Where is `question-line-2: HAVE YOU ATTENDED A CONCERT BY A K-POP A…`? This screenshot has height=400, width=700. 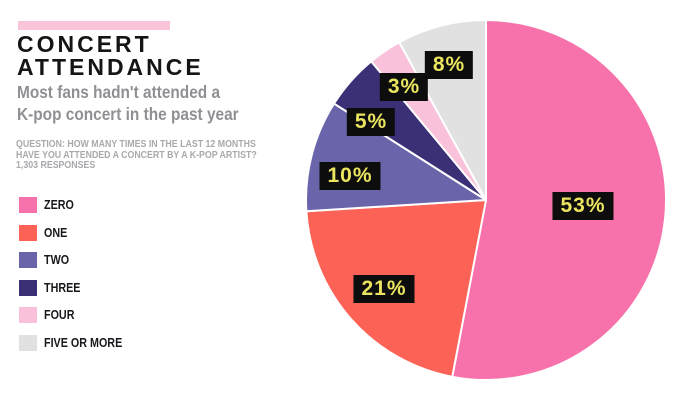 question-line-2: HAVE YOU ATTENDED A CONCERT BY A K-POP A… is located at coordinates (136, 155).